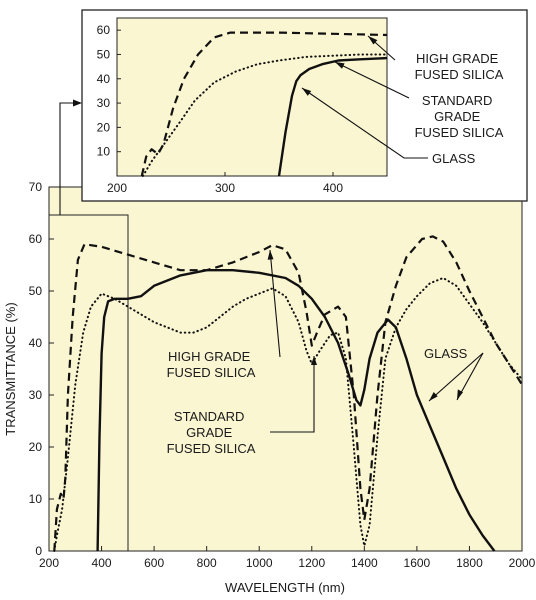 The width and height of the screenshot is (536, 600). What do you see at coordinates (209, 416) in the screenshot?
I see `label-standard-line: STANDARD` at bounding box center [209, 416].